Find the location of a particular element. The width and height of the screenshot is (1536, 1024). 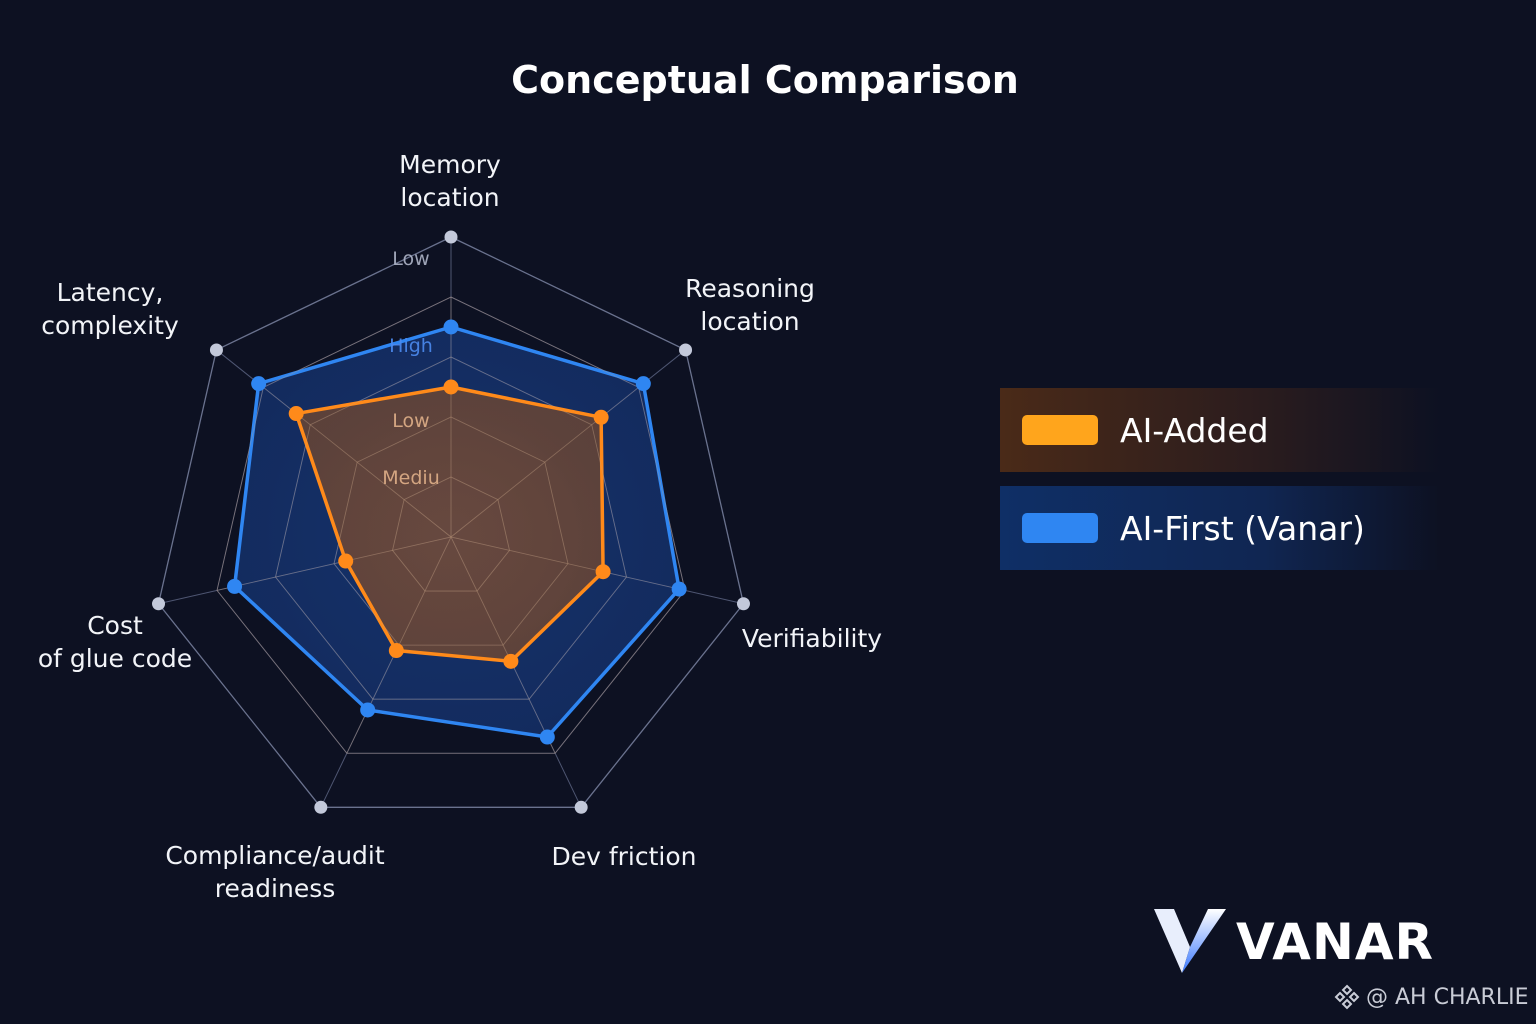

radar-scale-labels: Low High Low Mediu is located at coordinates (410, 368).